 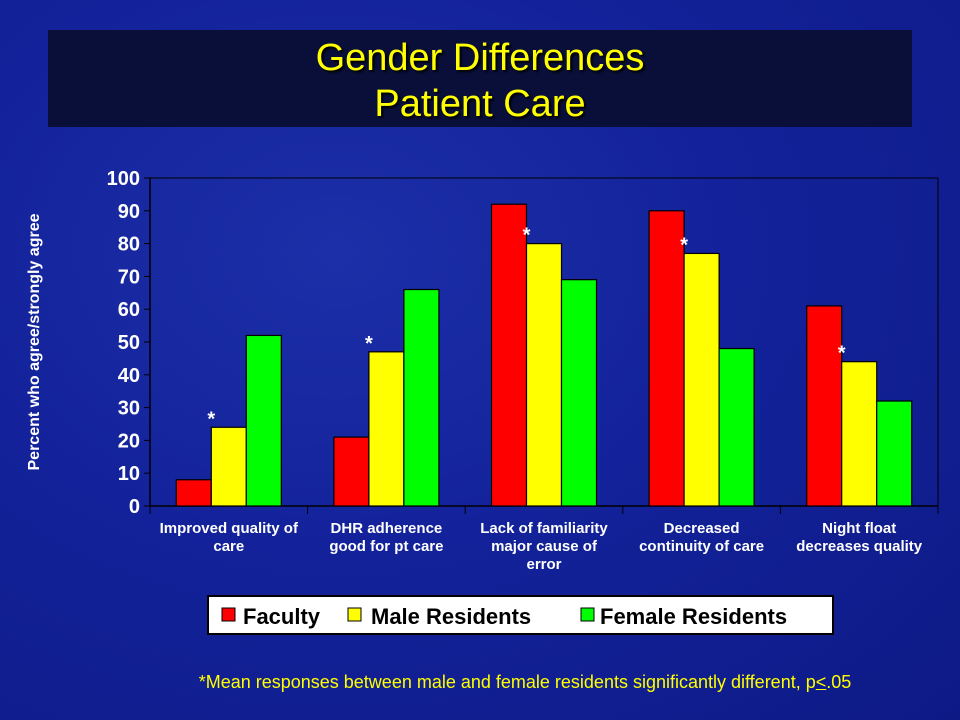 I want to click on legend-label: Faculty, so click(x=282, y=616).